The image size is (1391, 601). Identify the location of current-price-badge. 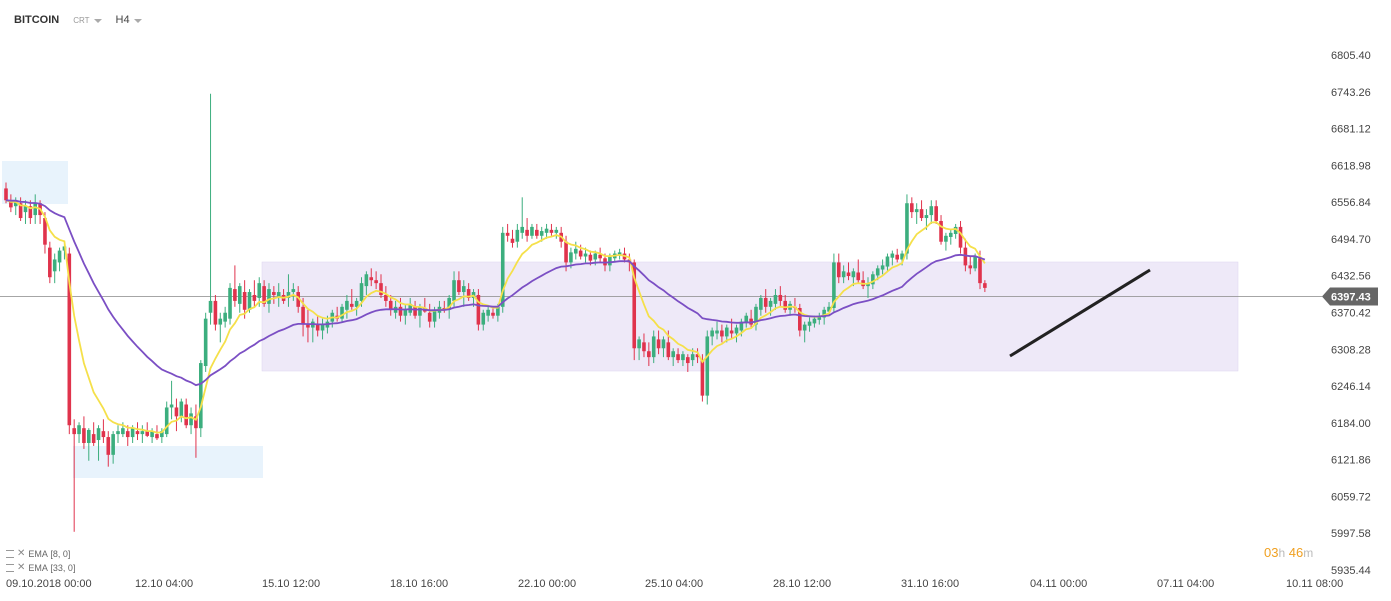
(1350, 296).